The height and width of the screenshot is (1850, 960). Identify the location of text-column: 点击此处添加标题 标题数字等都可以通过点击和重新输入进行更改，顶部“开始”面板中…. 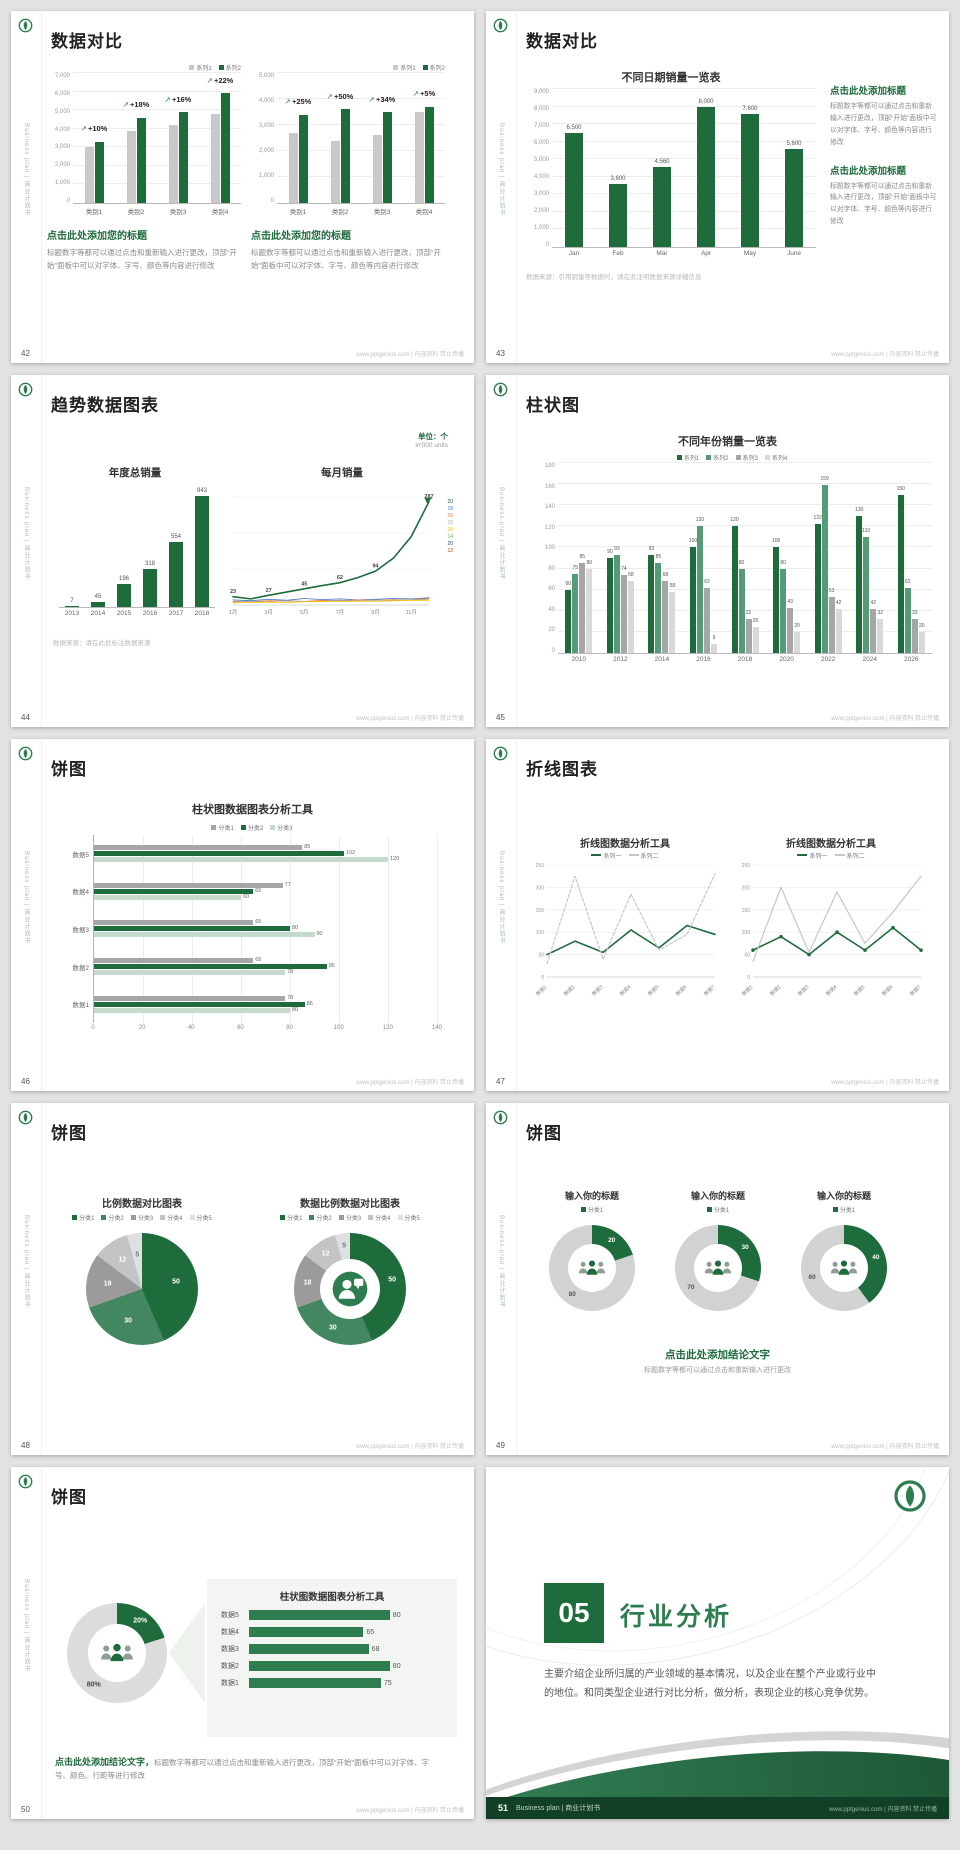
(884, 162).